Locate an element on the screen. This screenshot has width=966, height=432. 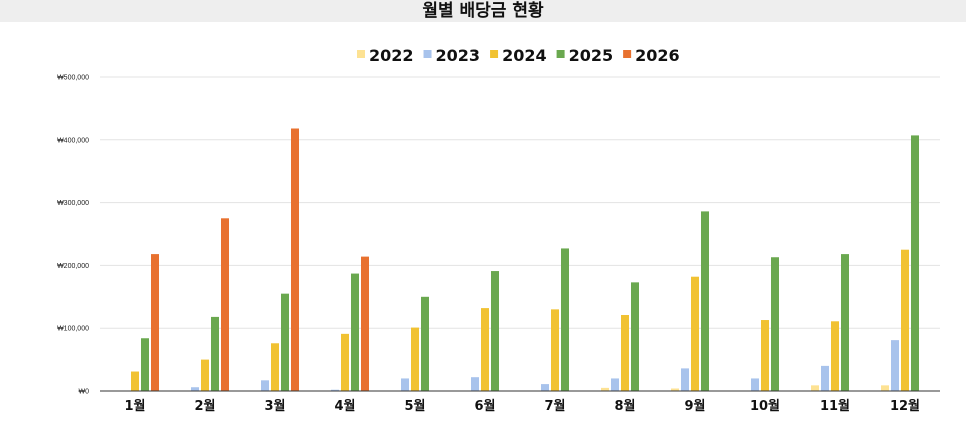
x-tick-label: 9월 is located at coordinates (694, 406).